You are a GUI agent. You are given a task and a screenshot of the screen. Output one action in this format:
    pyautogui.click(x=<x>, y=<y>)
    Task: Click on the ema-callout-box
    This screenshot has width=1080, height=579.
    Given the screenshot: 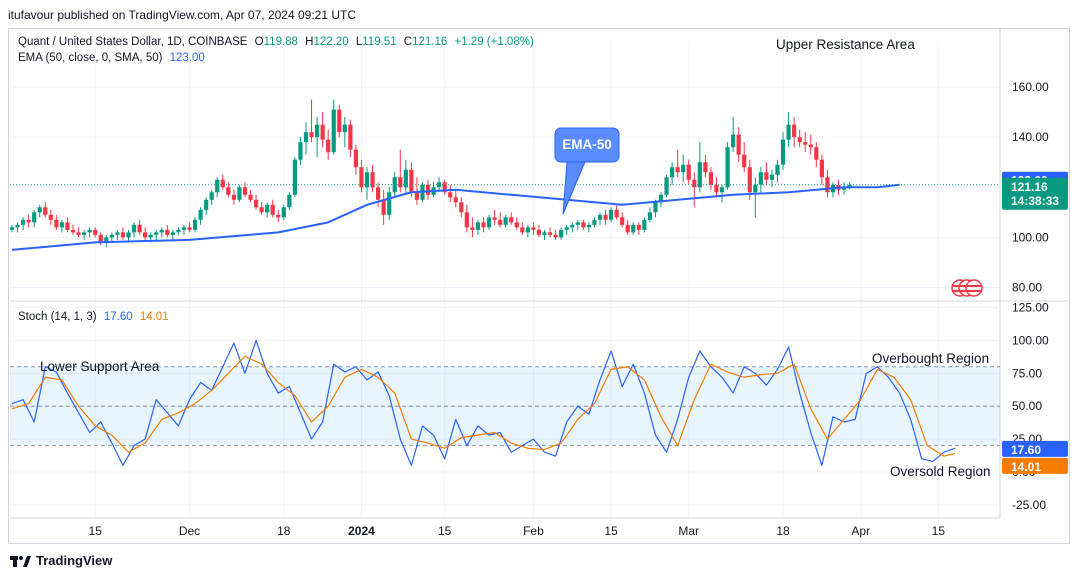 What is the action you would take?
    pyautogui.click(x=587, y=145)
    